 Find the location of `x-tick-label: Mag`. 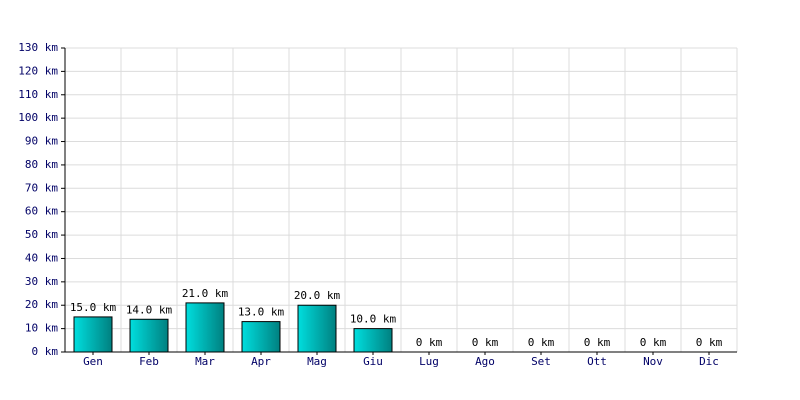

x-tick-label: Mag is located at coordinates (317, 361).